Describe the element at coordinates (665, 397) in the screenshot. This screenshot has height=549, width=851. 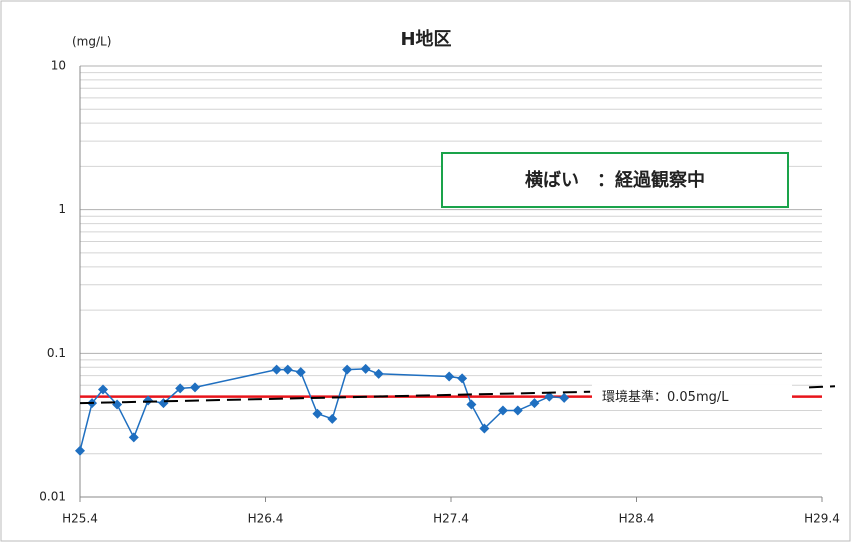
I see `reference-label: 環境基準：0.05mg/L` at that location.